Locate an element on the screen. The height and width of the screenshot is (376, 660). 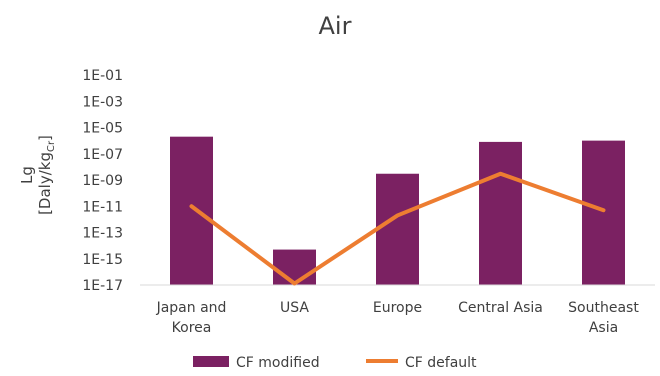
x-category-label: Europe is located at coordinates (397, 308).